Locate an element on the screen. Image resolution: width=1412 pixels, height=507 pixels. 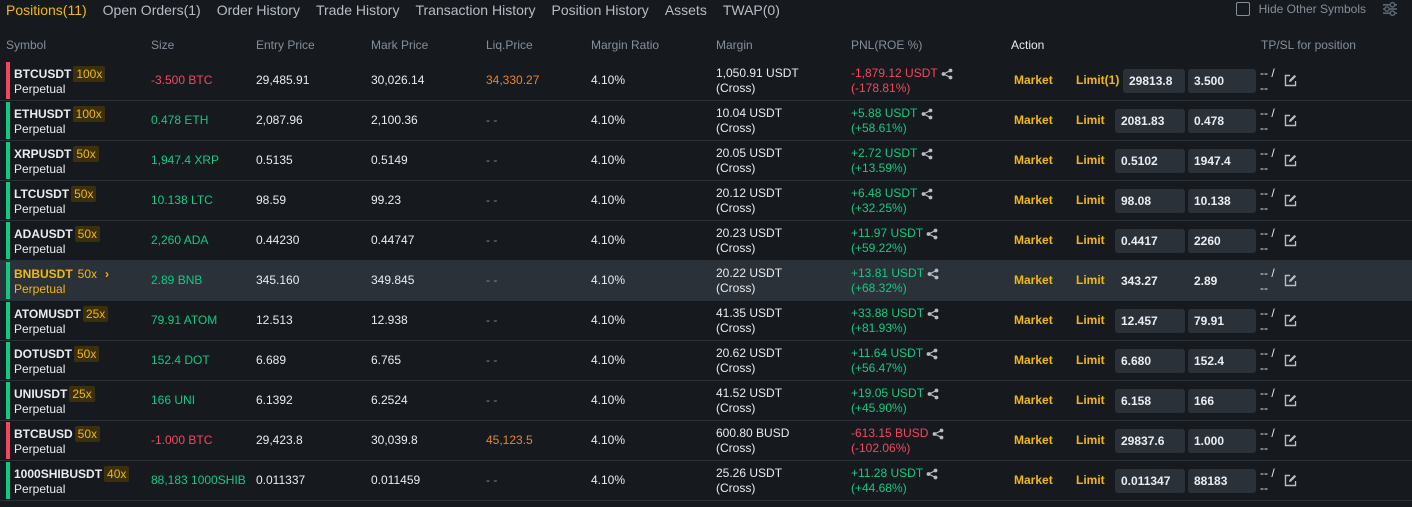
limit-price-input: 2081.83 is located at coordinates (1150, 121).